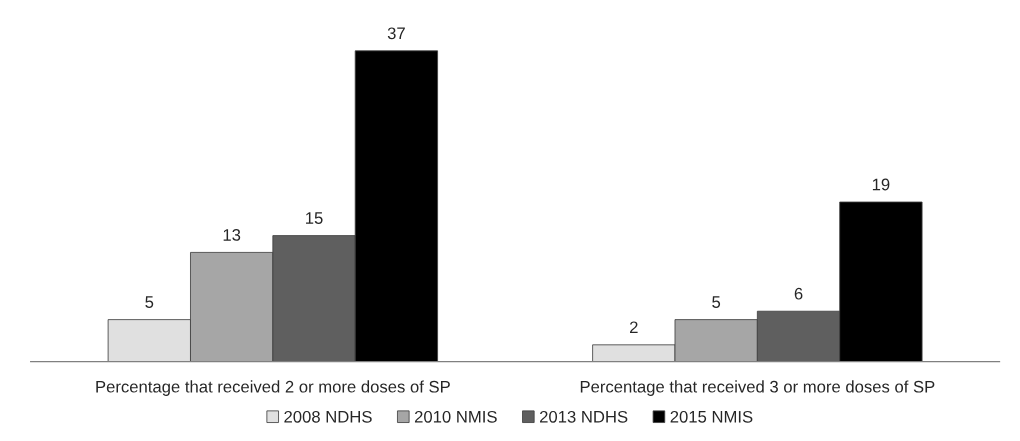 The image size is (1020, 441). What do you see at coordinates (328, 416) in the screenshot?
I see `legend-label: 2008 NDHS` at bounding box center [328, 416].